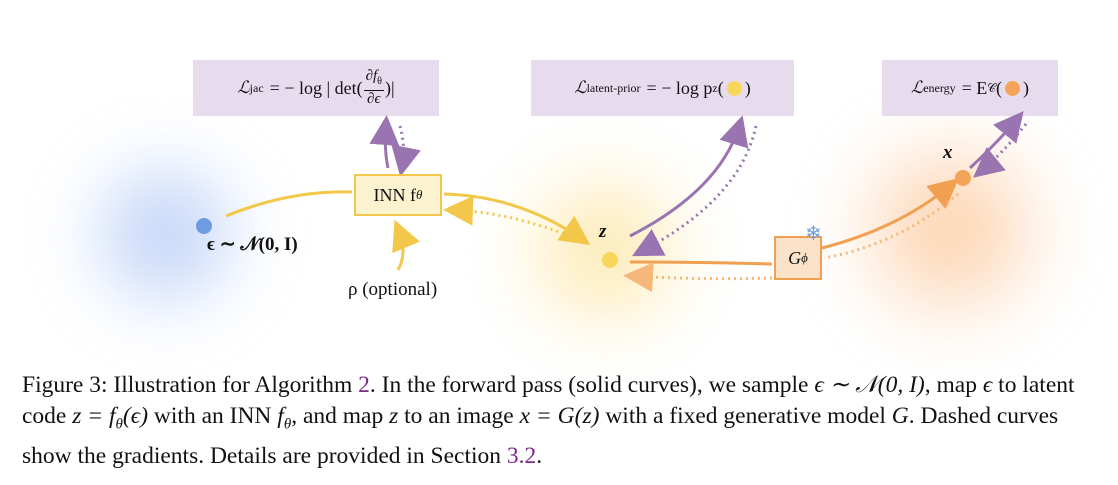 The height and width of the screenshot is (485, 1118). What do you see at coordinates (948, 152) in the screenshot?
I see `x-label: x` at bounding box center [948, 152].